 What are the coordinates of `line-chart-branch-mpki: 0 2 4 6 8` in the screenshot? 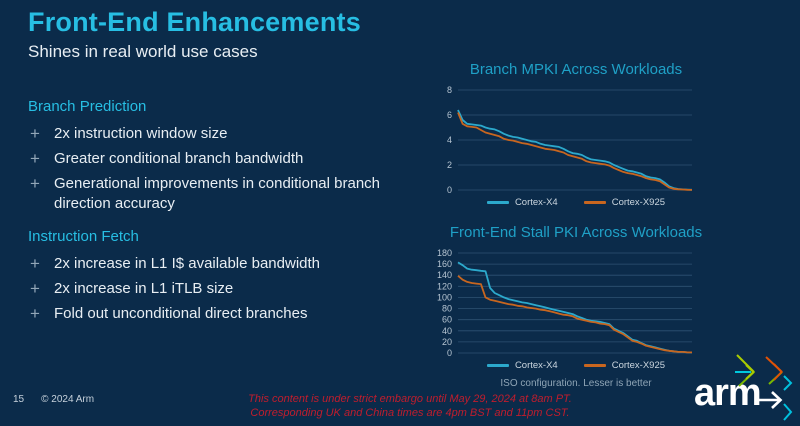 It's located at (570, 140).